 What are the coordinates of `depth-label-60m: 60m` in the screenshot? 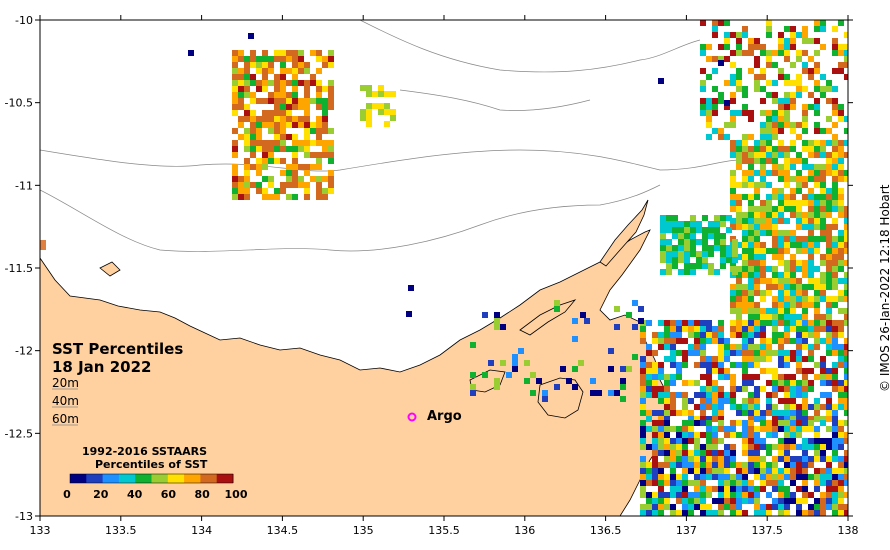 It's located at (65, 419).